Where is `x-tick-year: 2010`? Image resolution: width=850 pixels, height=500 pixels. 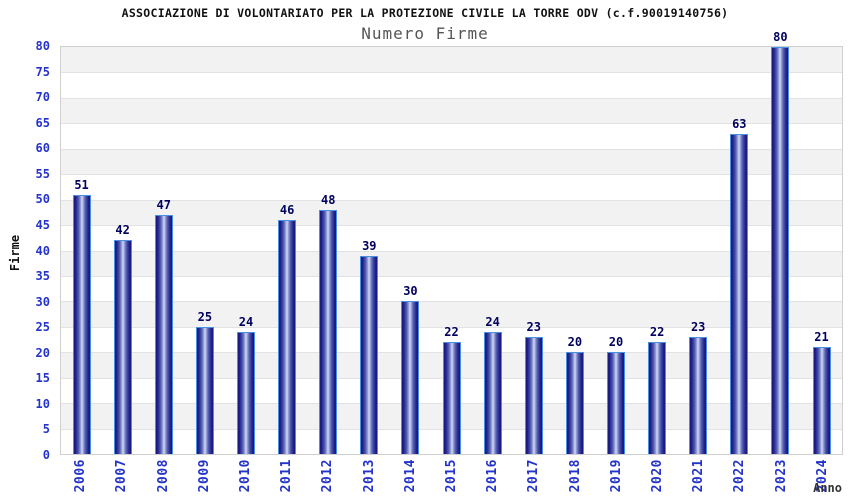 x-tick-year: 2010 is located at coordinates (245, 476).